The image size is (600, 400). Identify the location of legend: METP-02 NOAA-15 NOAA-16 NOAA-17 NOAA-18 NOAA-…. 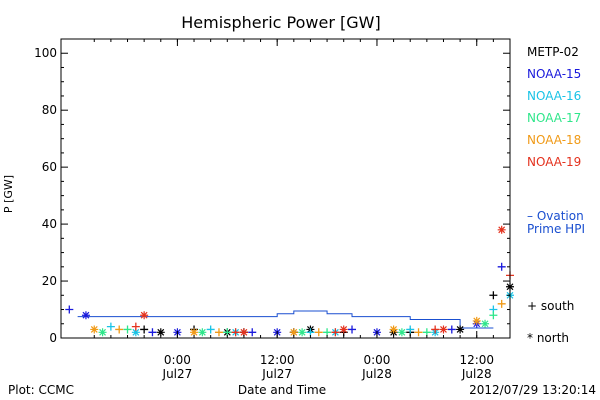
(556, 195).